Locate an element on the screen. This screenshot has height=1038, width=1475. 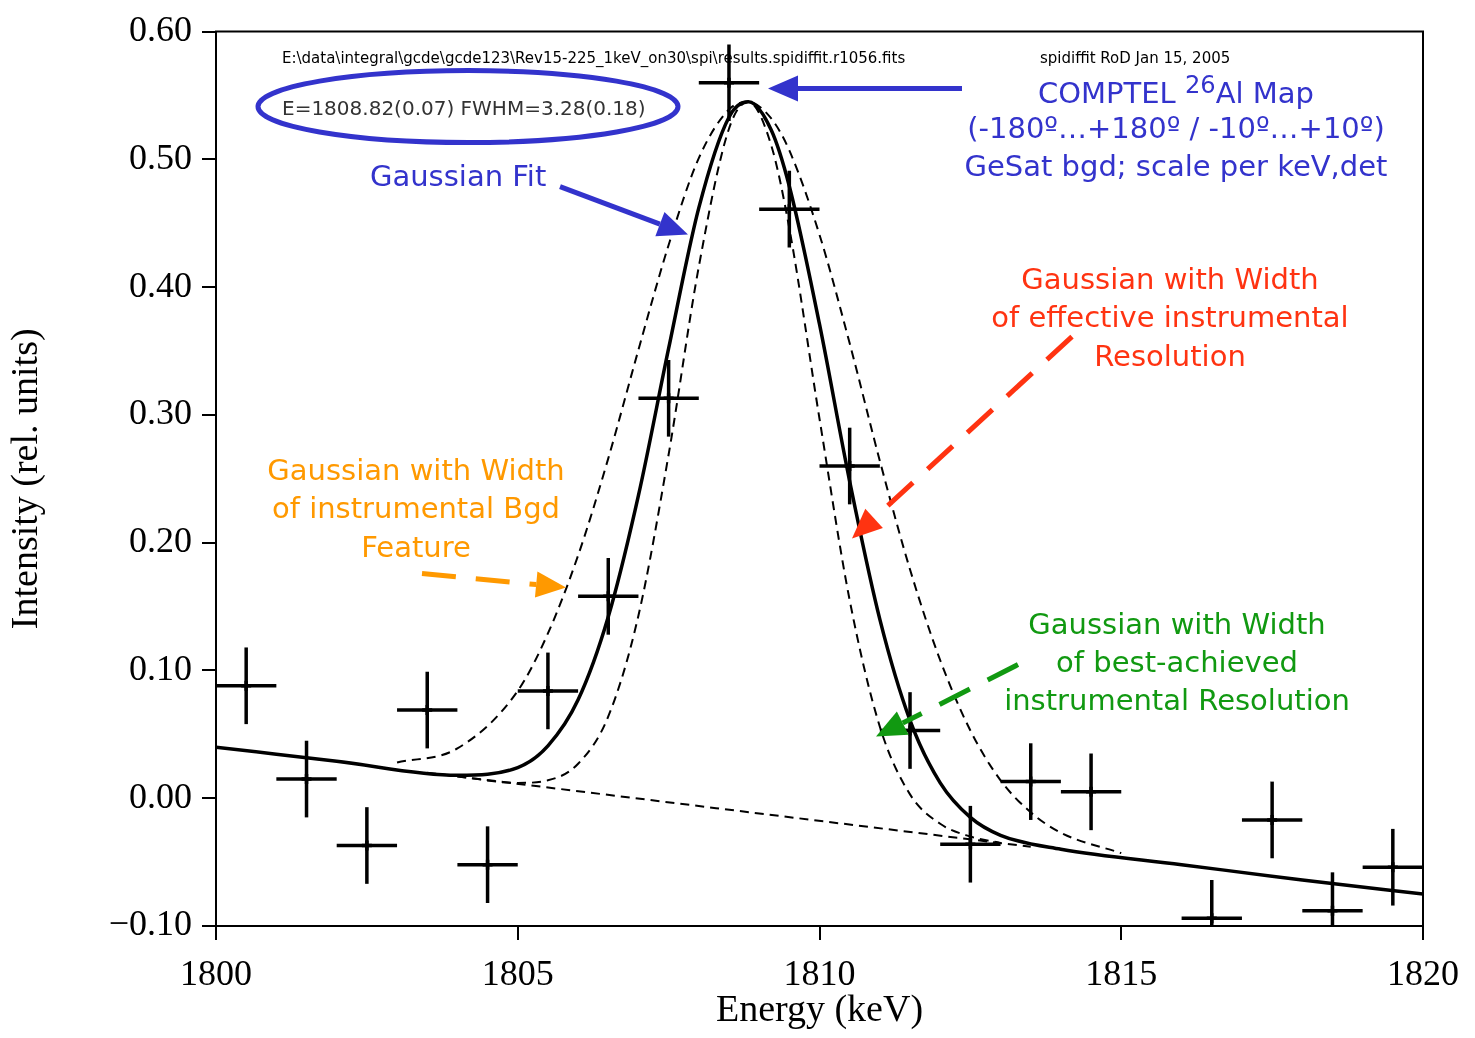
y-tick-label: 0.20 is located at coordinates (160, 540).